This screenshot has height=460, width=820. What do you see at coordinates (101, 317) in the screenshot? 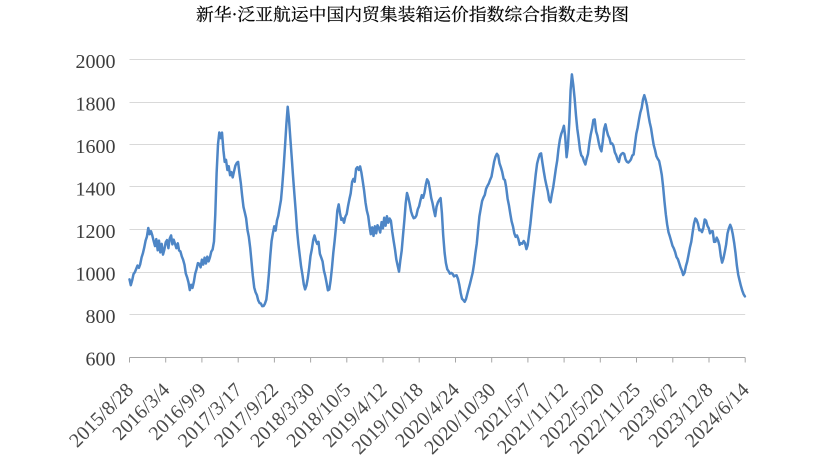
I see `svg-text: 800` at bounding box center [101, 317].